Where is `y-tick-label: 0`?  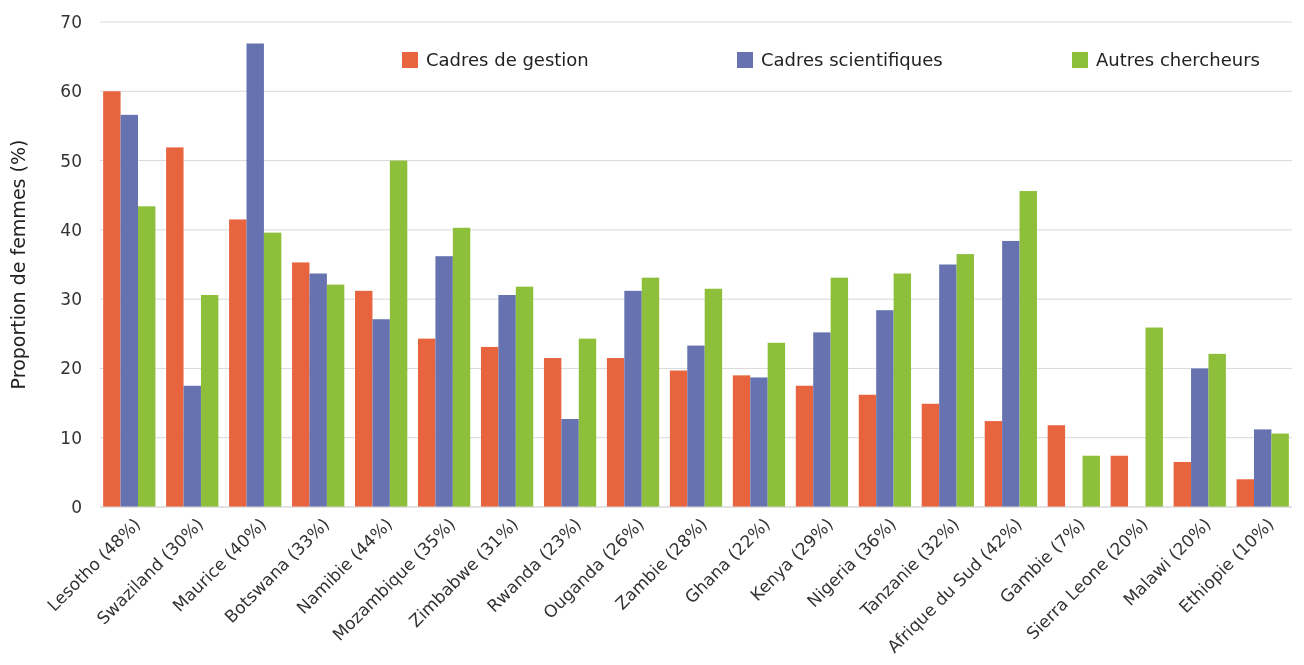 y-tick-label: 0 is located at coordinates (76, 506).